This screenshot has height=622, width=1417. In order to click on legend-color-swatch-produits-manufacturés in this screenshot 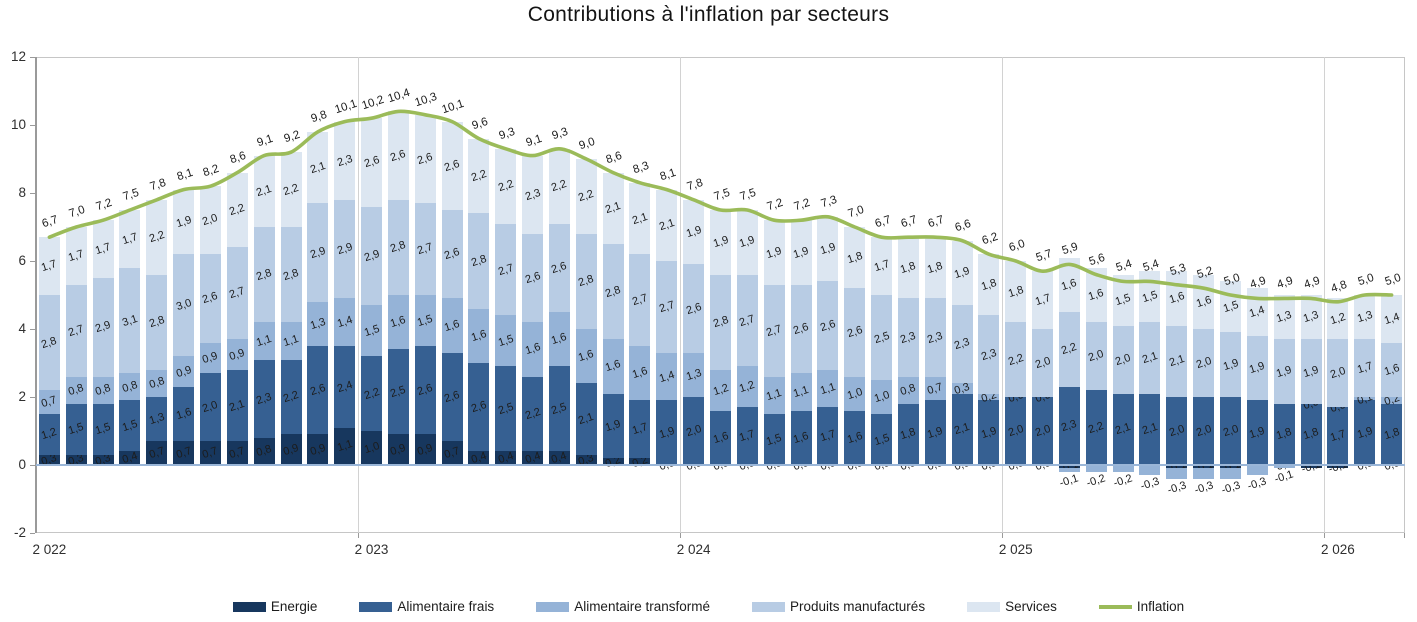, I will do `click(768, 606)`.